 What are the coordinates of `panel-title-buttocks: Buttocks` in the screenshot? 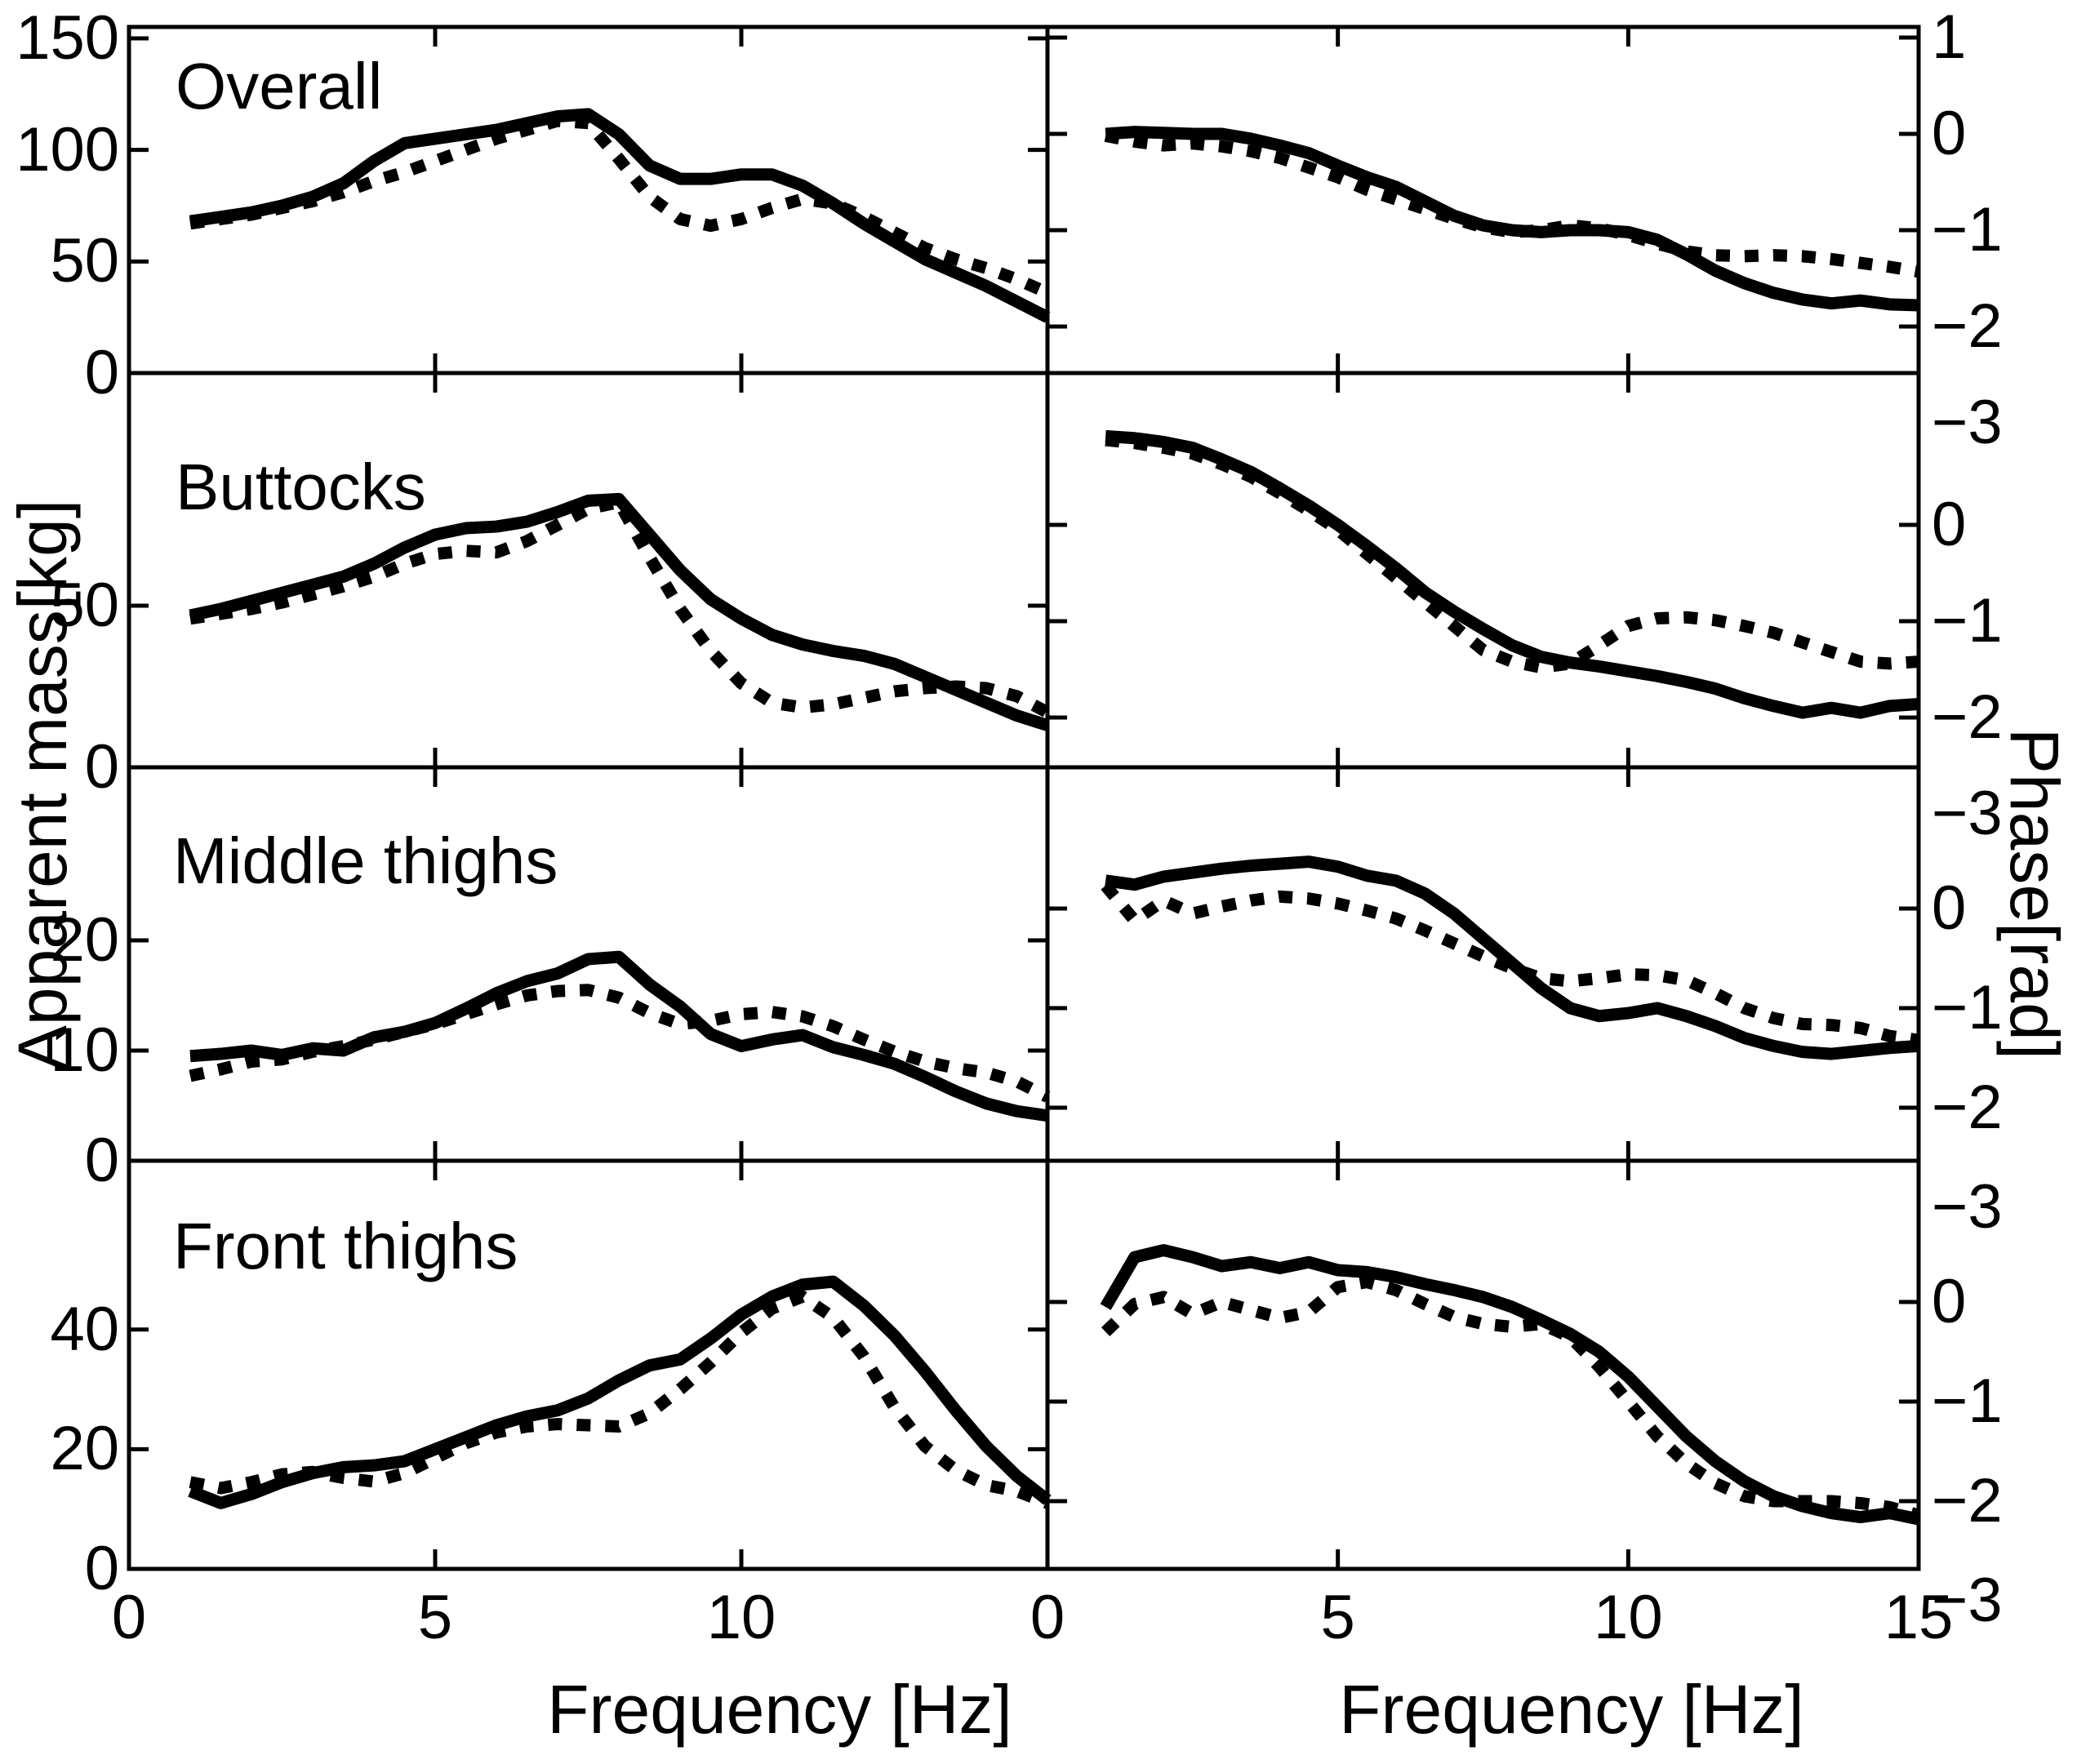 It's located at (301, 487).